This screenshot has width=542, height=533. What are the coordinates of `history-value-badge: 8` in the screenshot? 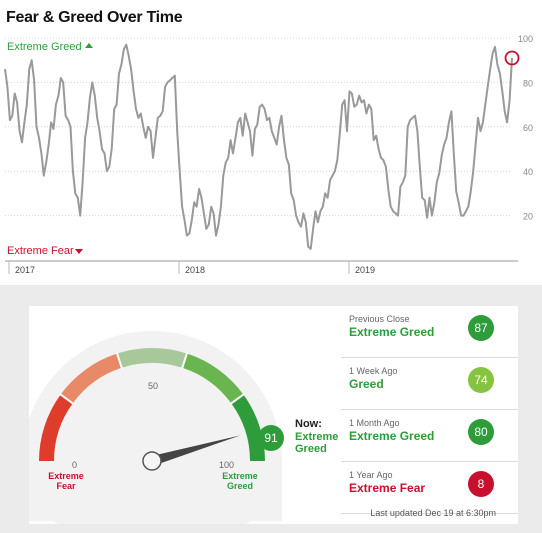 It's located at (481, 484).